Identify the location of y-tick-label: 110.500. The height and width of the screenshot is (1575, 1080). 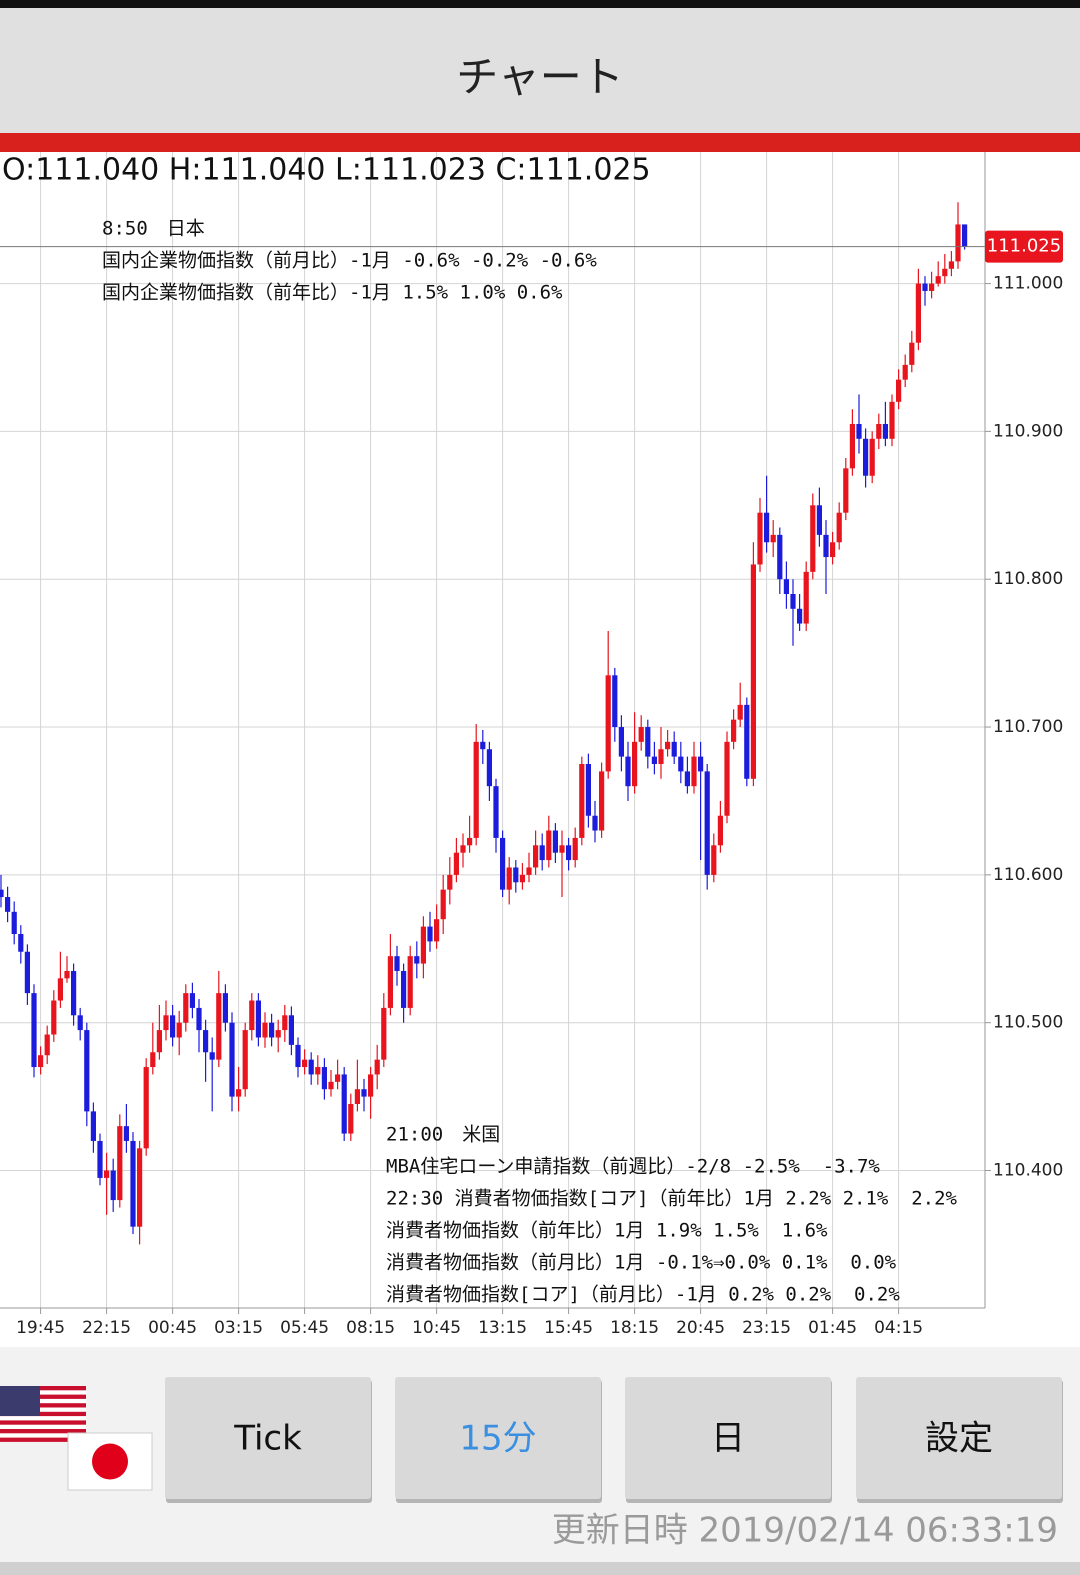
(1028, 1023).